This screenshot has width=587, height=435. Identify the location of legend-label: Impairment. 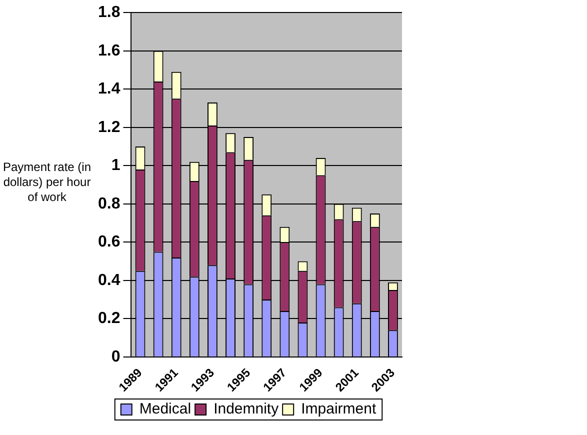
(339, 409).